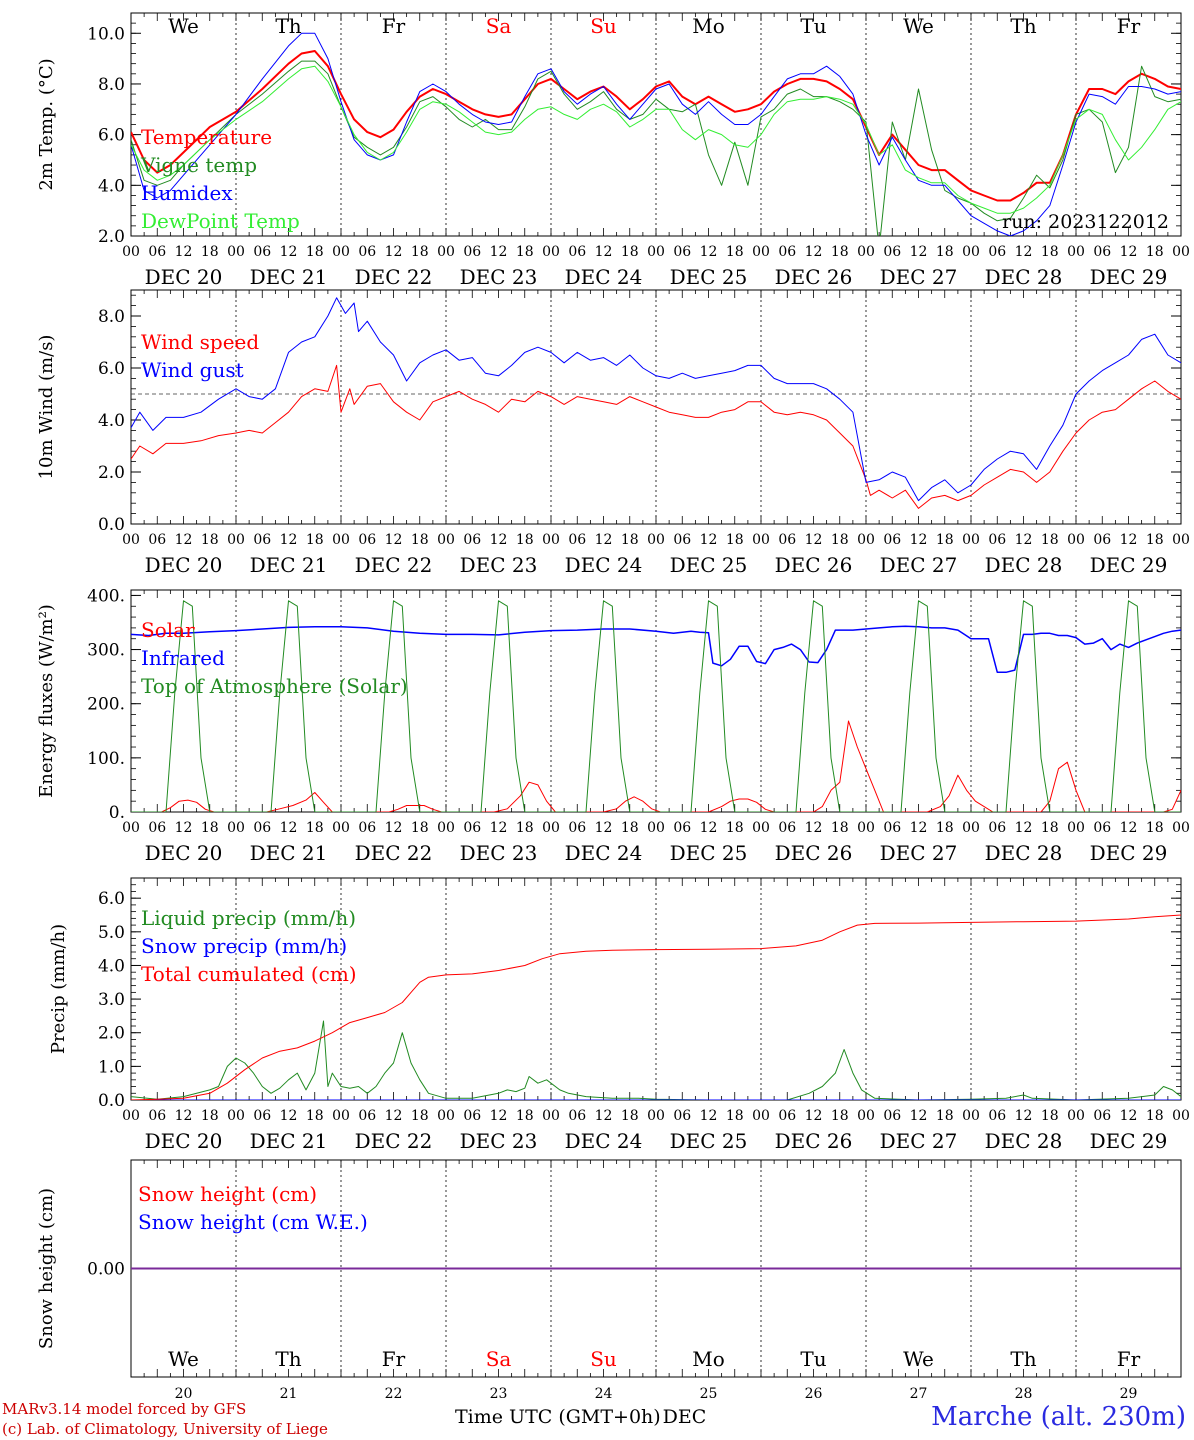 Image resolution: width=1194 pixels, height=1440 pixels. I want to click on weekday-label: Fr, so click(1129, 26).